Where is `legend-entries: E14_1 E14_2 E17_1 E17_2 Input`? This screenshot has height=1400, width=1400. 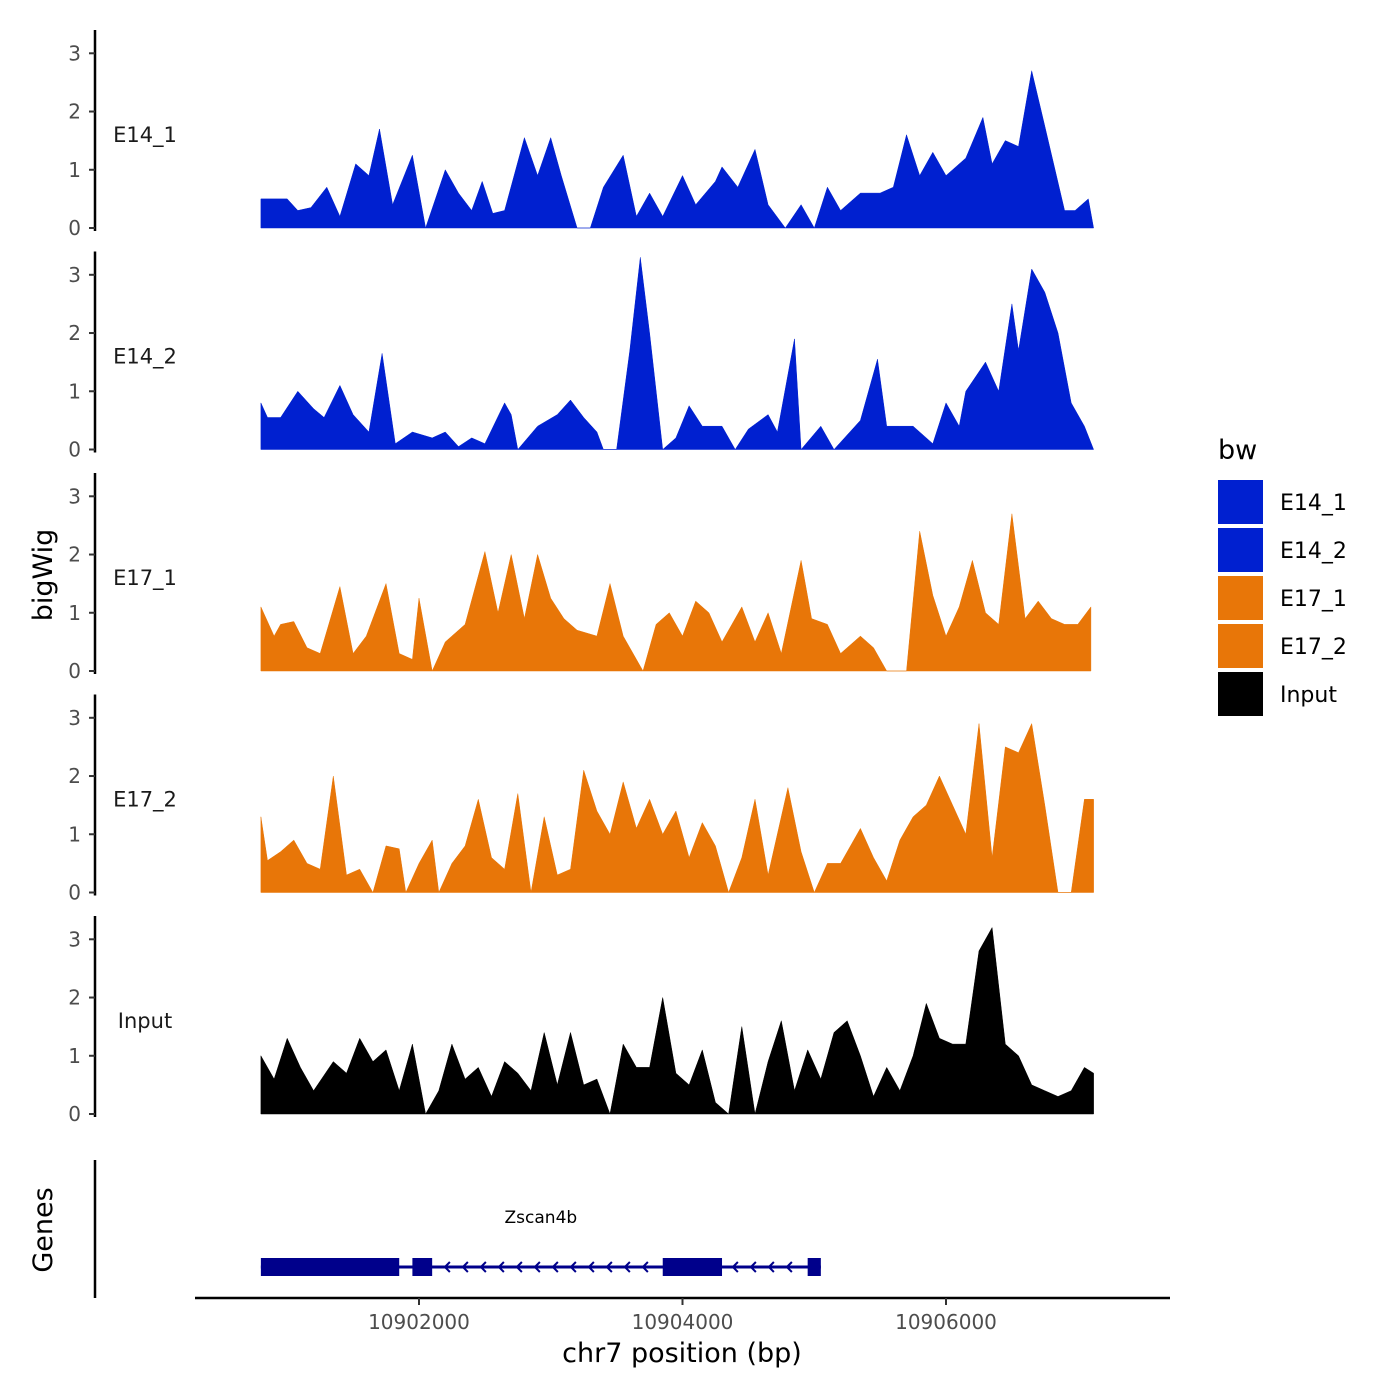 legend-entries: E14_1 E14_2 E17_1 E17_2 Input is located at coordinates (1282, 598).